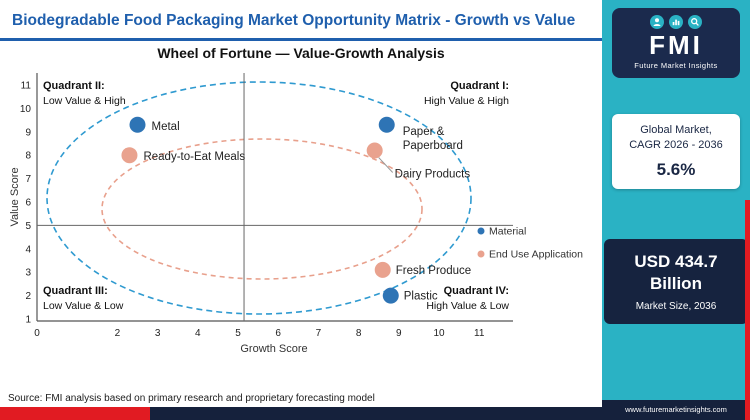  Describe the element at coordinates (238, 333) in the screenshot. I see `x-tick: 5` at that location.